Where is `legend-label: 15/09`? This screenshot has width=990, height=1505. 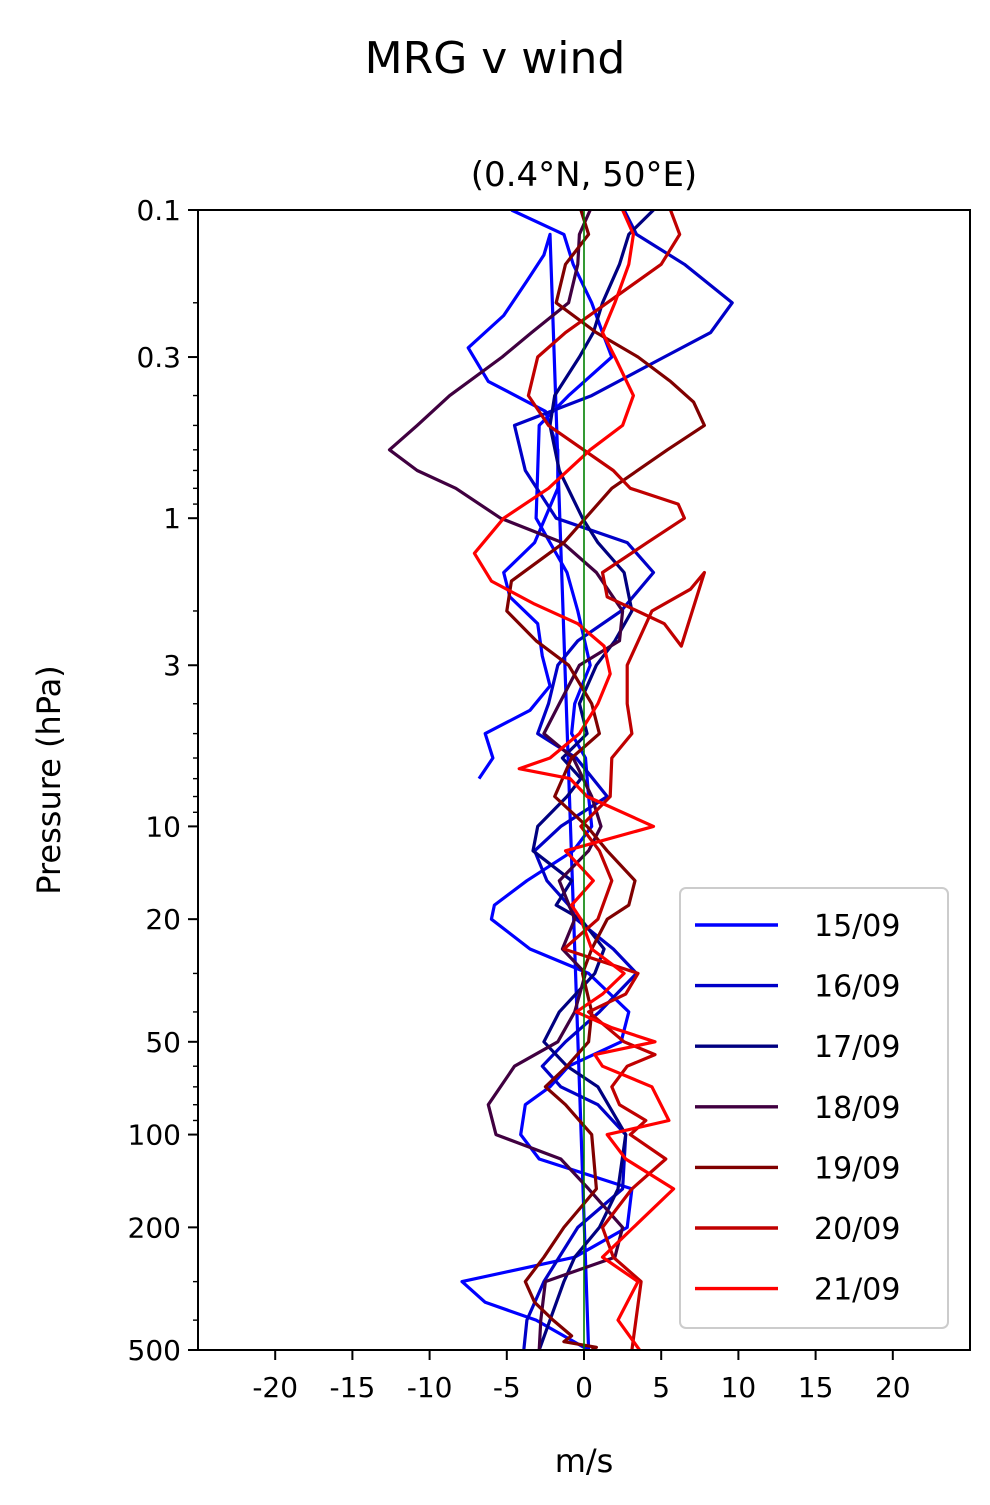 legend-label: 15/09 is located at coordinates (857, 926).